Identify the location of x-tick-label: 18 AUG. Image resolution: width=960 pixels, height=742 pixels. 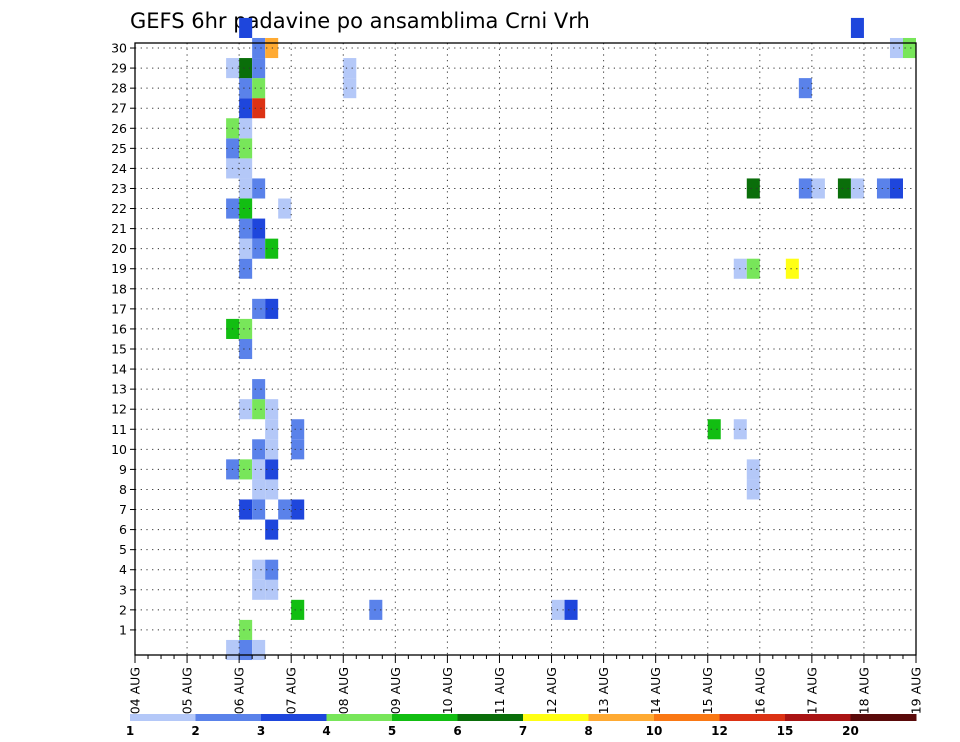
(863, 690).